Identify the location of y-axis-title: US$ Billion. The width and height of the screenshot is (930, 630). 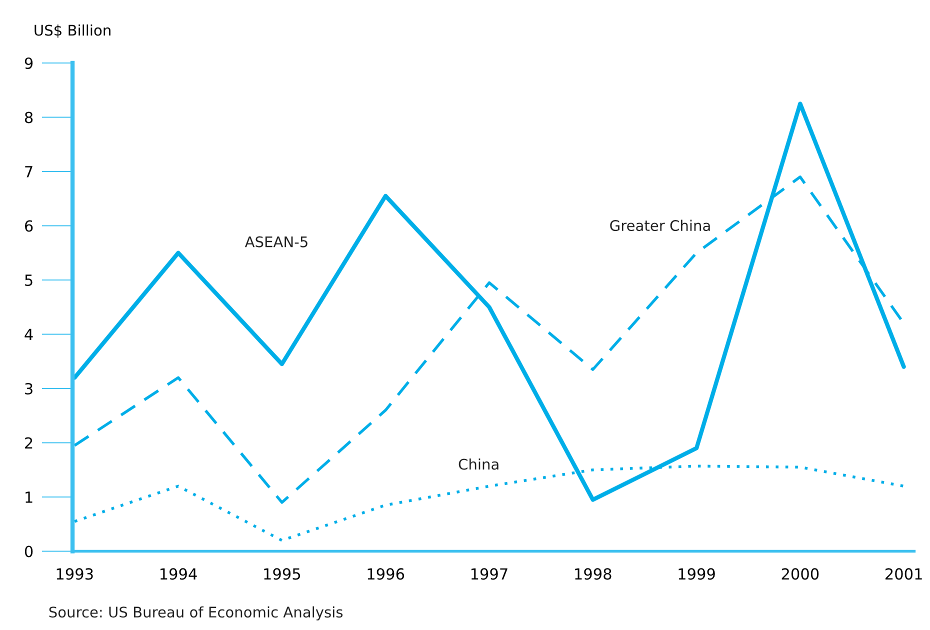
(72, 31).